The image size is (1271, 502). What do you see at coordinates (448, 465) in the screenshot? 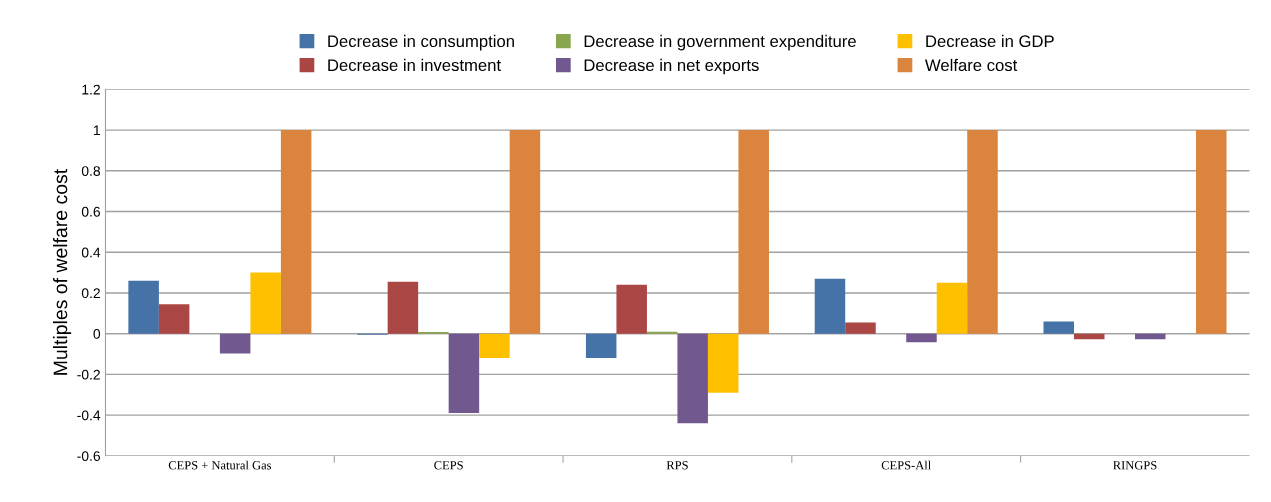
I see `x-tick-label: CEPS` at bounding box center [448, 465].